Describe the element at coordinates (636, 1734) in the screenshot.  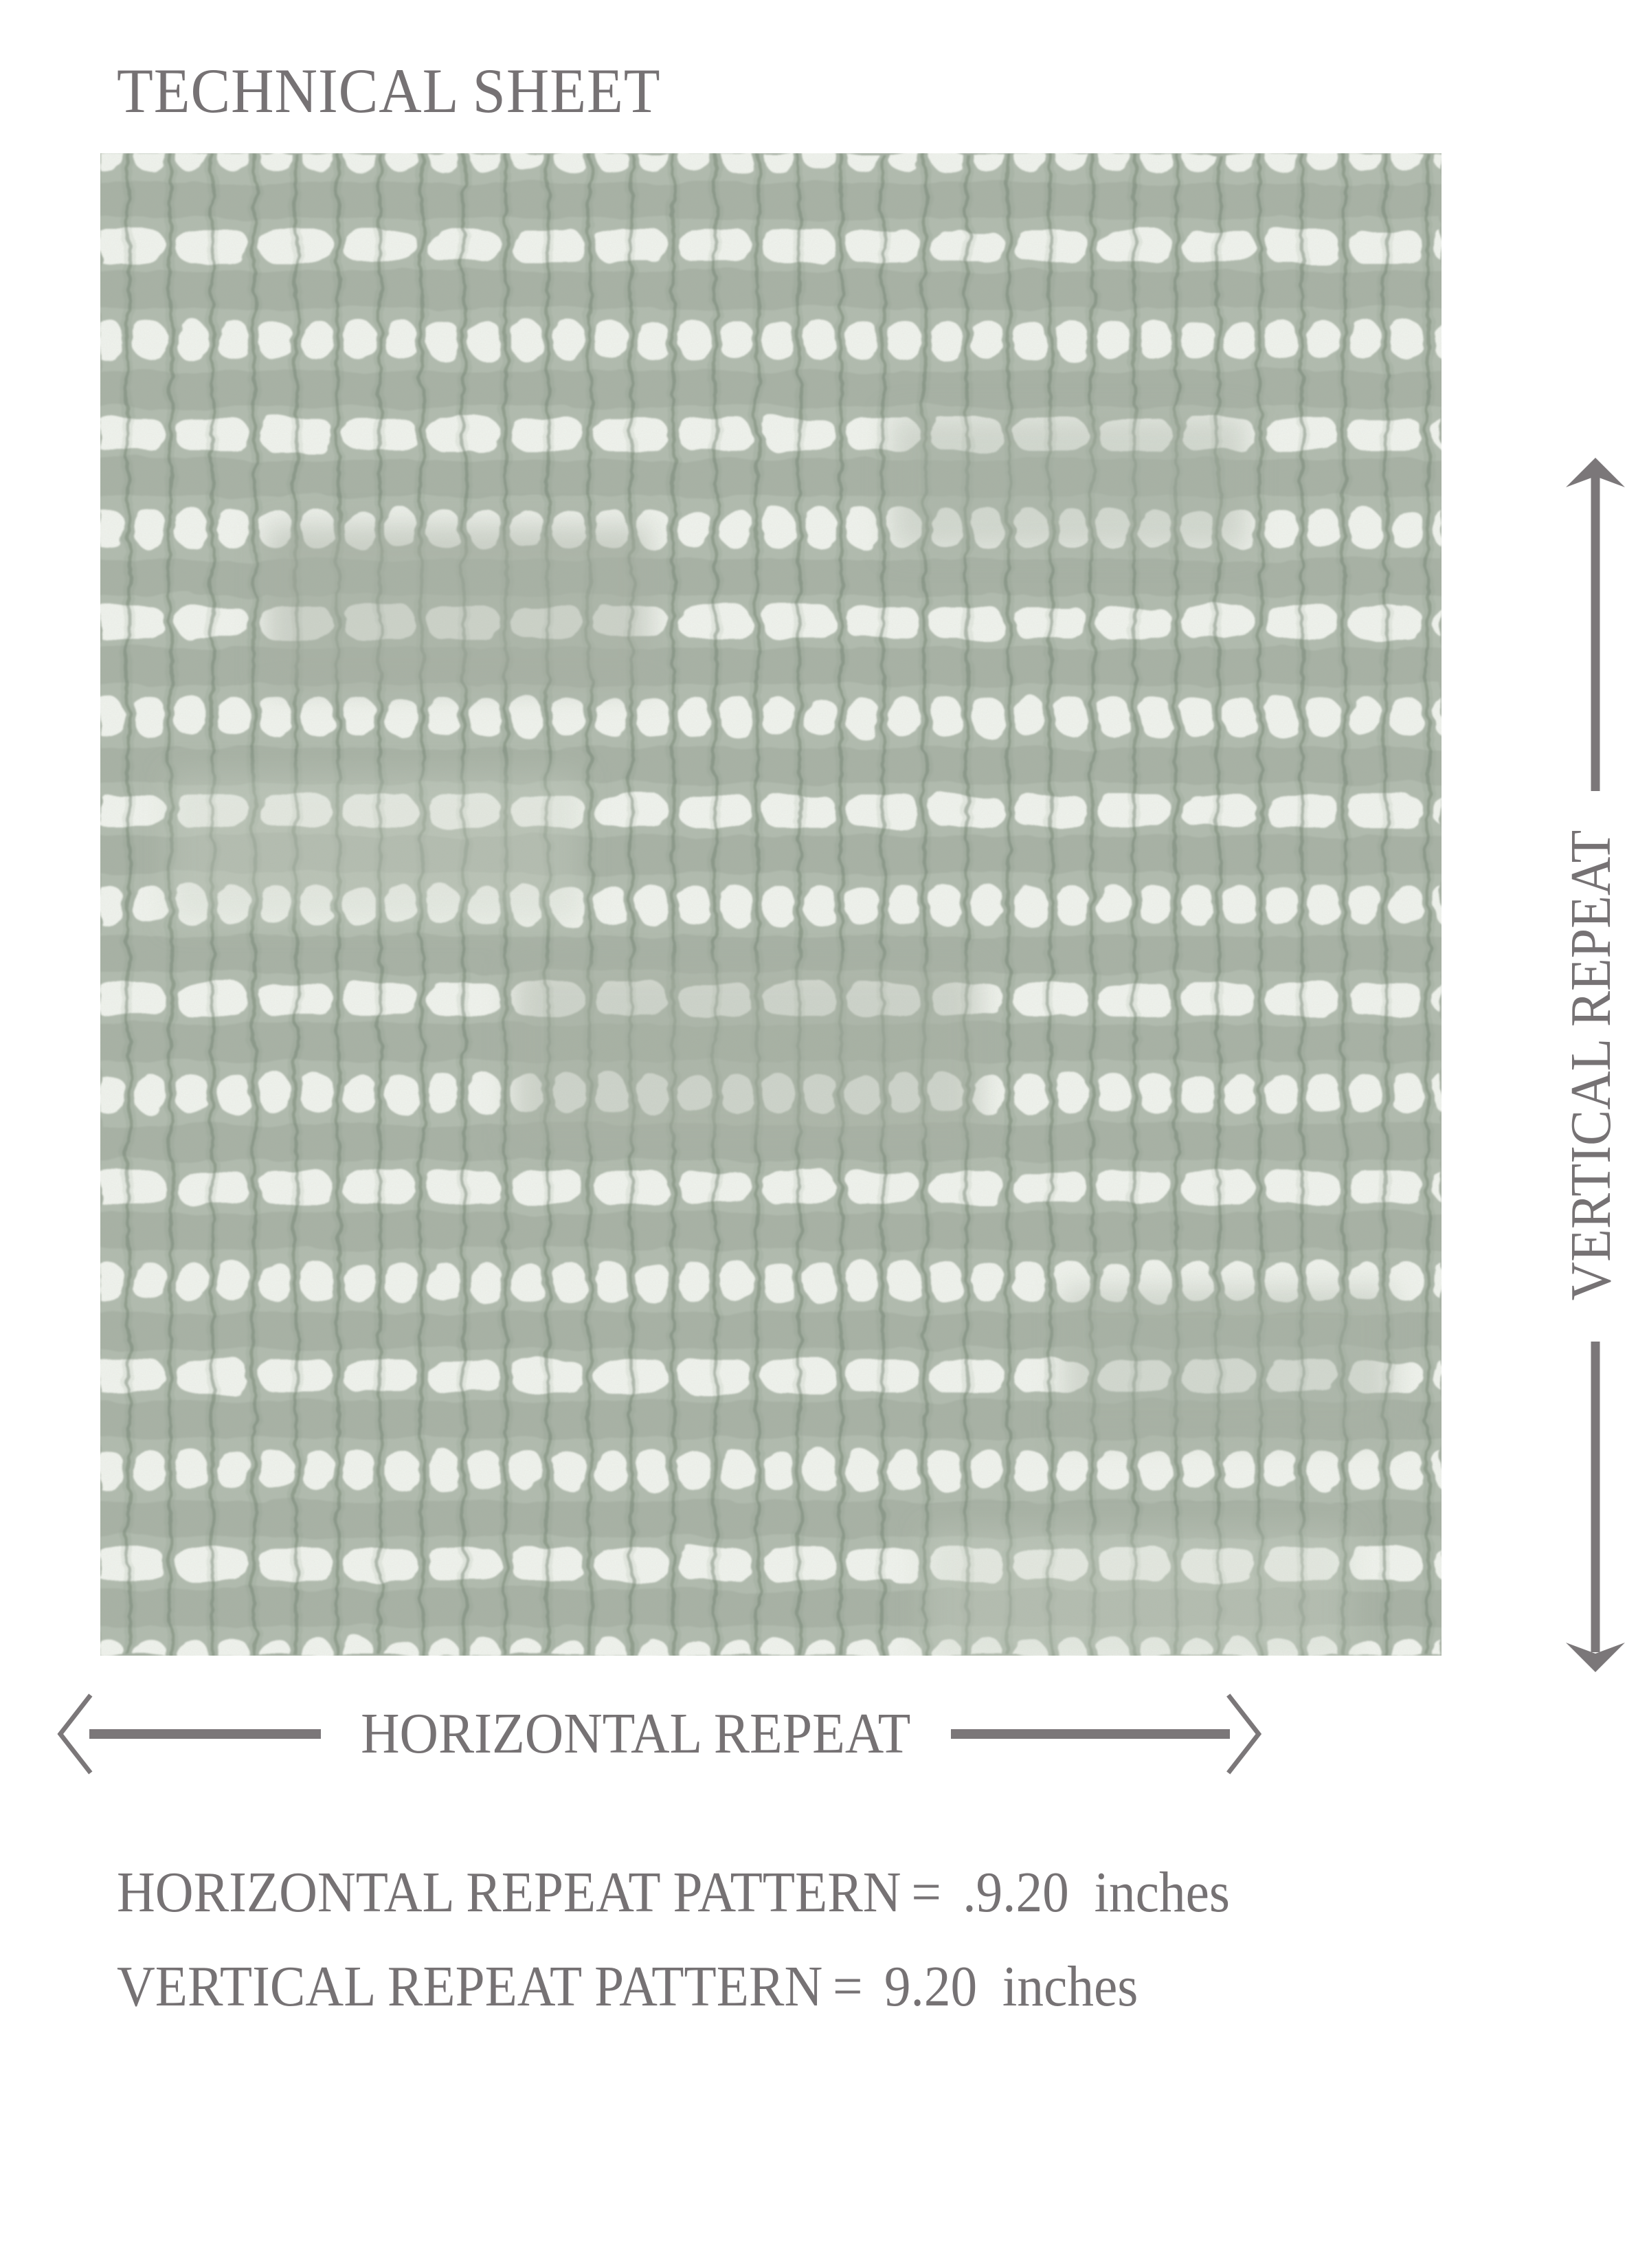
I see `horizontal-repeat-label: HORIZONTAL REPEAT` at that location.